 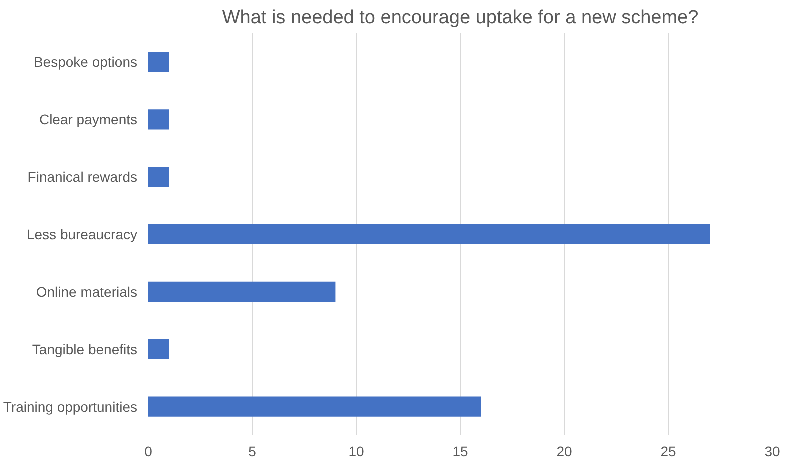 I want to click on y-tick-label: Online materials, so click(x=87, y=292).